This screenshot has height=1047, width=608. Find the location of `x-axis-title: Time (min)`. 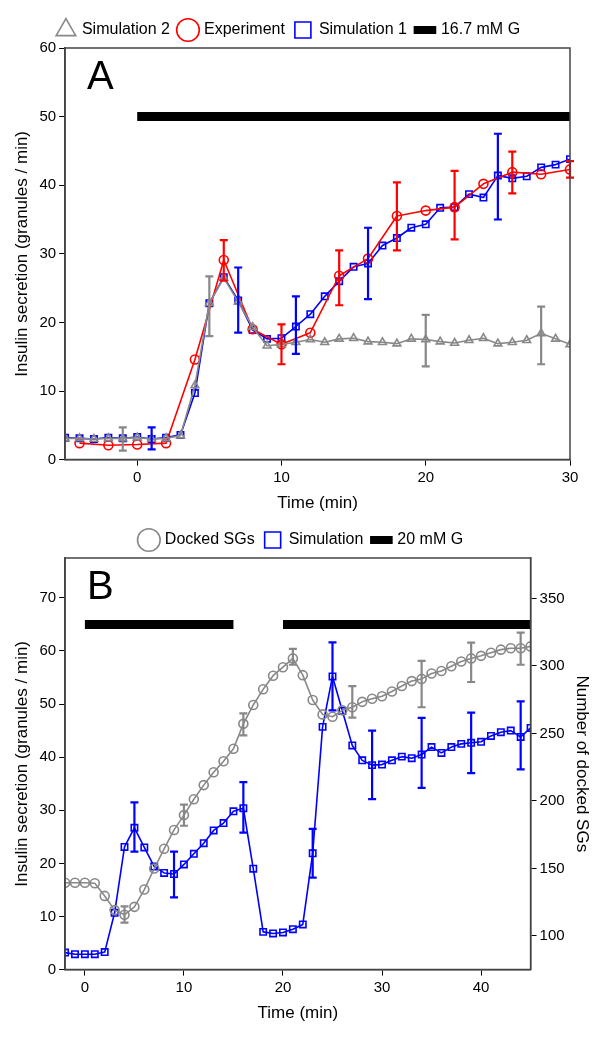

x-axis-title: Time (min) is located at coordinates (317, 503).